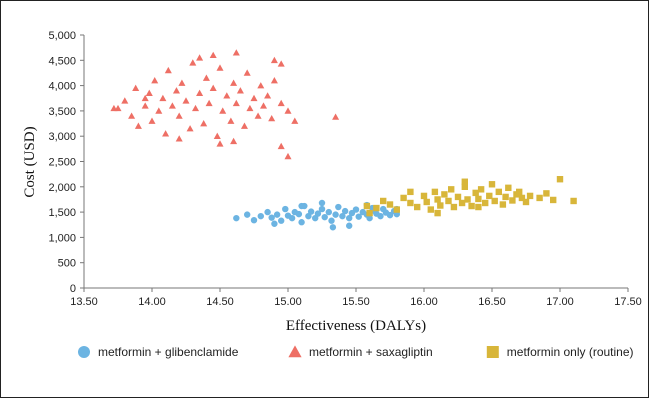  Describe the element at coordinates (62, 163) in the screenshot. I see `y-tick-label: 2,500` at that location.